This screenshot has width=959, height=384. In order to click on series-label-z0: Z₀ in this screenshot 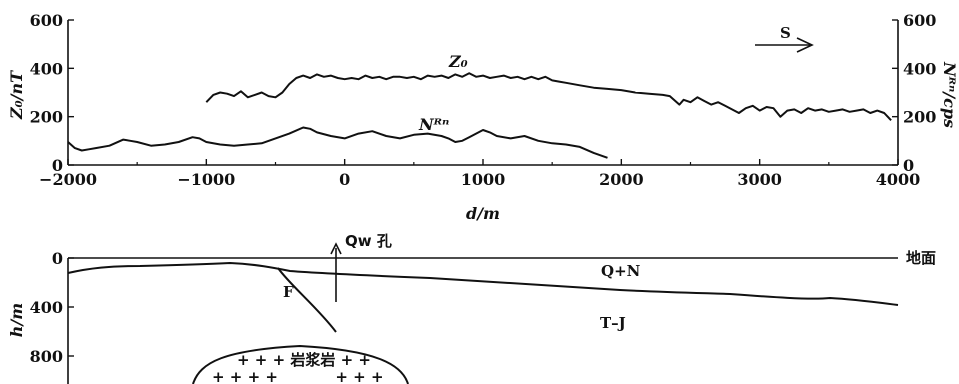, I will do `click(458, 61)`.